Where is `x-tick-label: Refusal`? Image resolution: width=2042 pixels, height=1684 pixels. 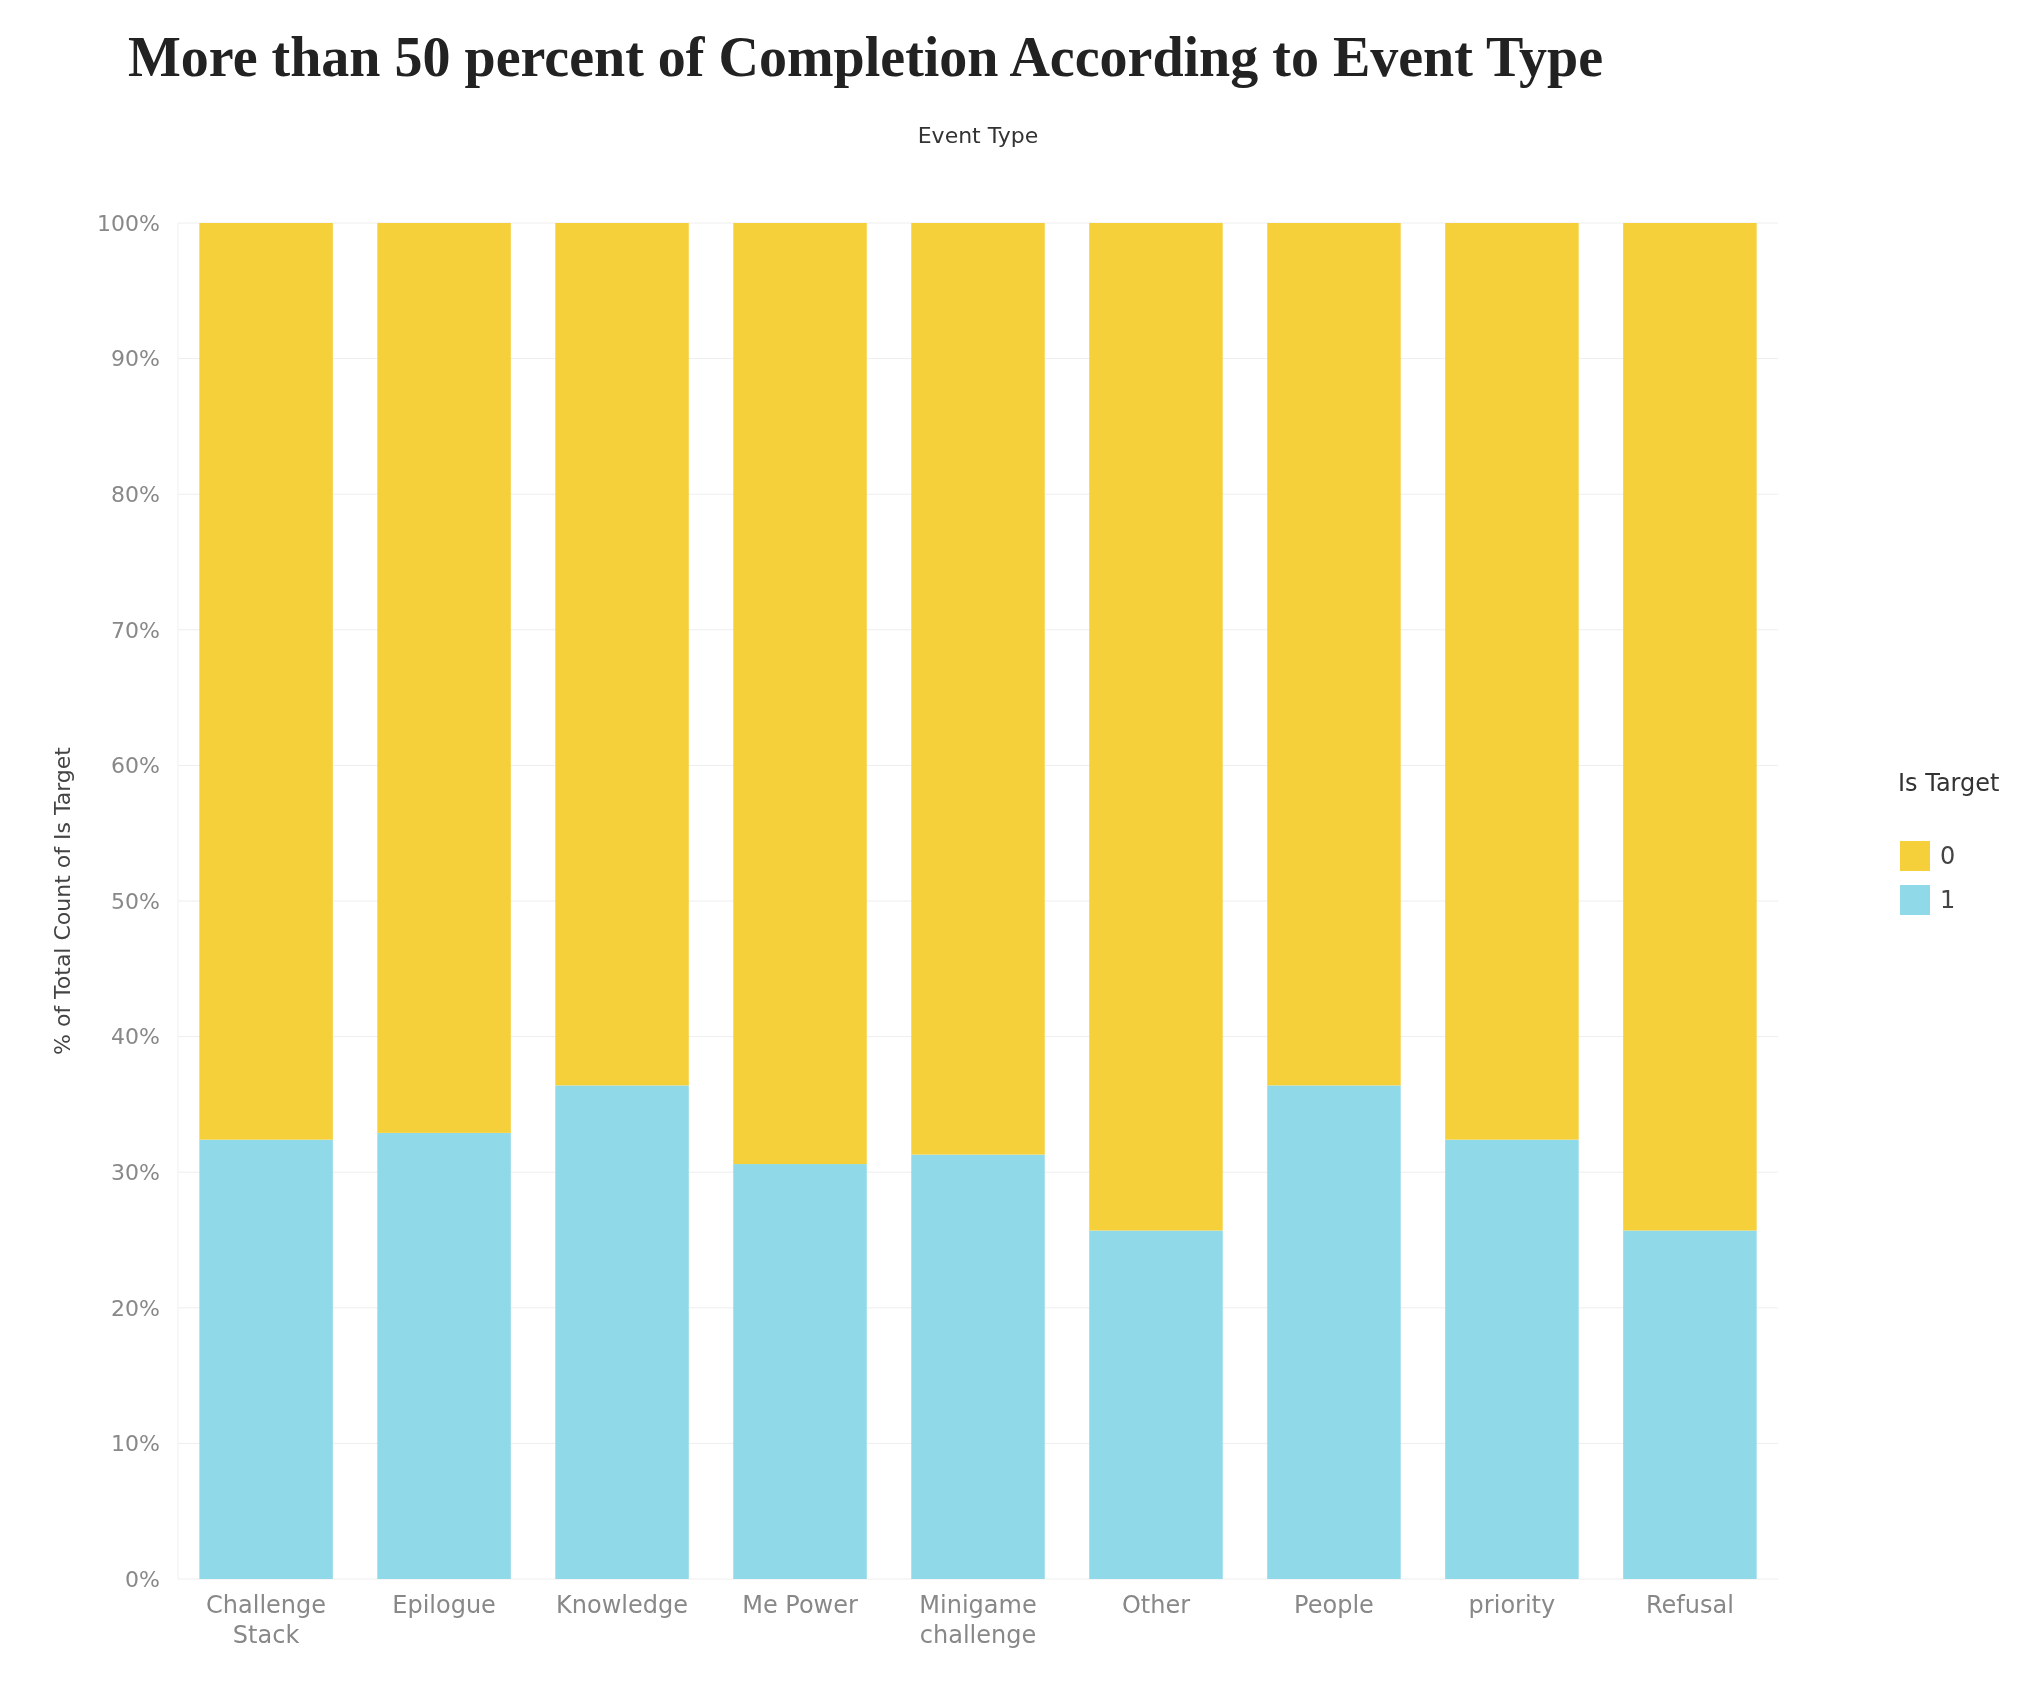 x-tick-label: Refusal is located at coordinates (1689, 1605).